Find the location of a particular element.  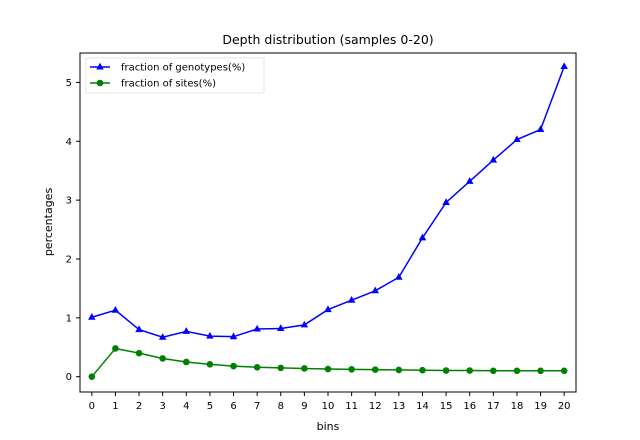

x-axis-title: bins is located at coordinates (328, 426).